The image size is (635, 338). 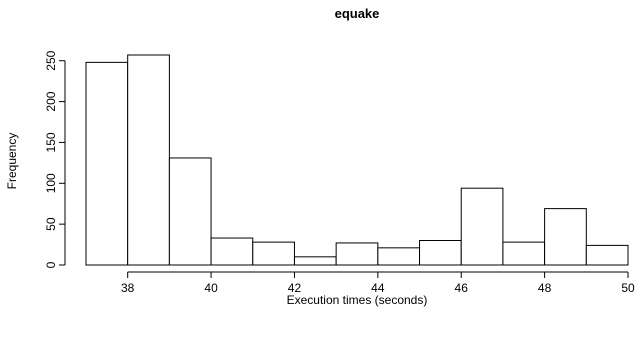 What do you see at coordinates (51, 60) in the screenshot?
I see `y-tick-label: 250` at bounding box center [51, 60].